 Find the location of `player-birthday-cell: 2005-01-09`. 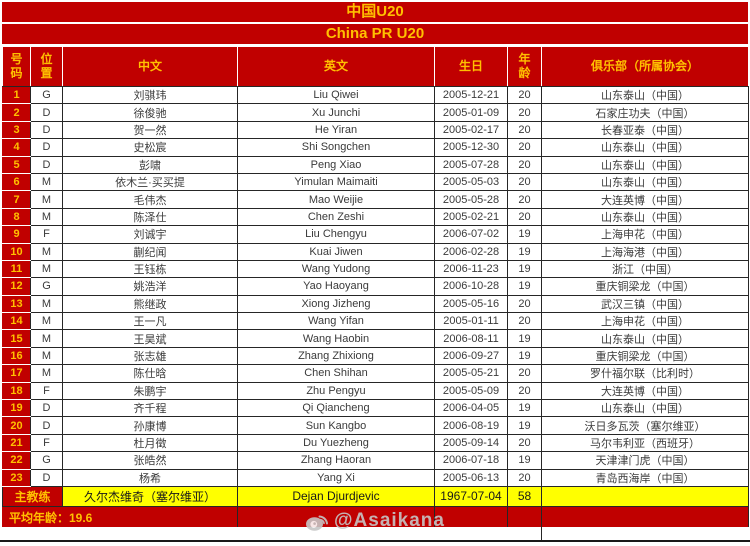

player-birthday-cell: 2005-01-09 is located at coordinates (471, 112).